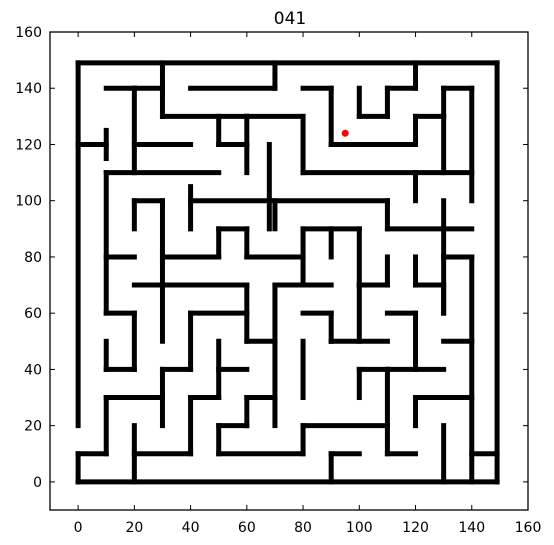 The height and width of the screenshot is (545, 554). What do you see at coordinates (415, 528) in the screenshot?
I see `x-tick-label: 120` at bounding box center [415, 528].